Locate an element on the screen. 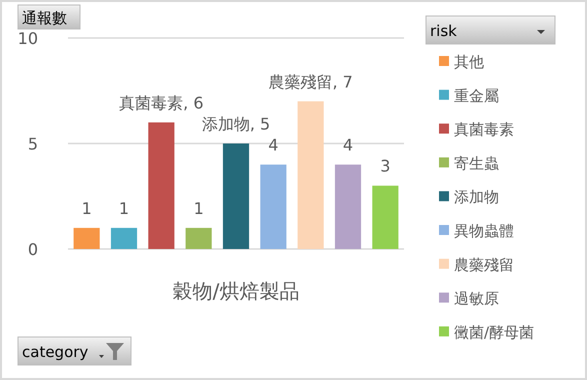  legend-label: 過敏原 is located at coordinates (476, 299).